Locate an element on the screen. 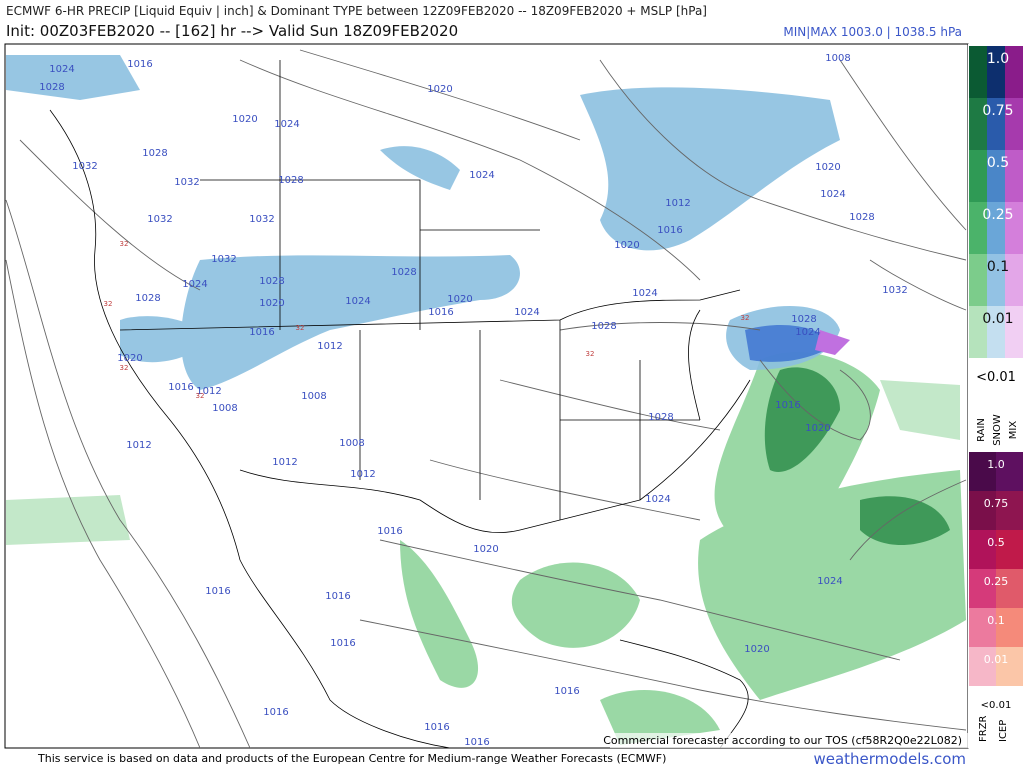 This screenshot has width=1024, height=768. min-max: MIN|MAX 1003.0 | 1038.5 hPa is located at coordinates (872, 32).